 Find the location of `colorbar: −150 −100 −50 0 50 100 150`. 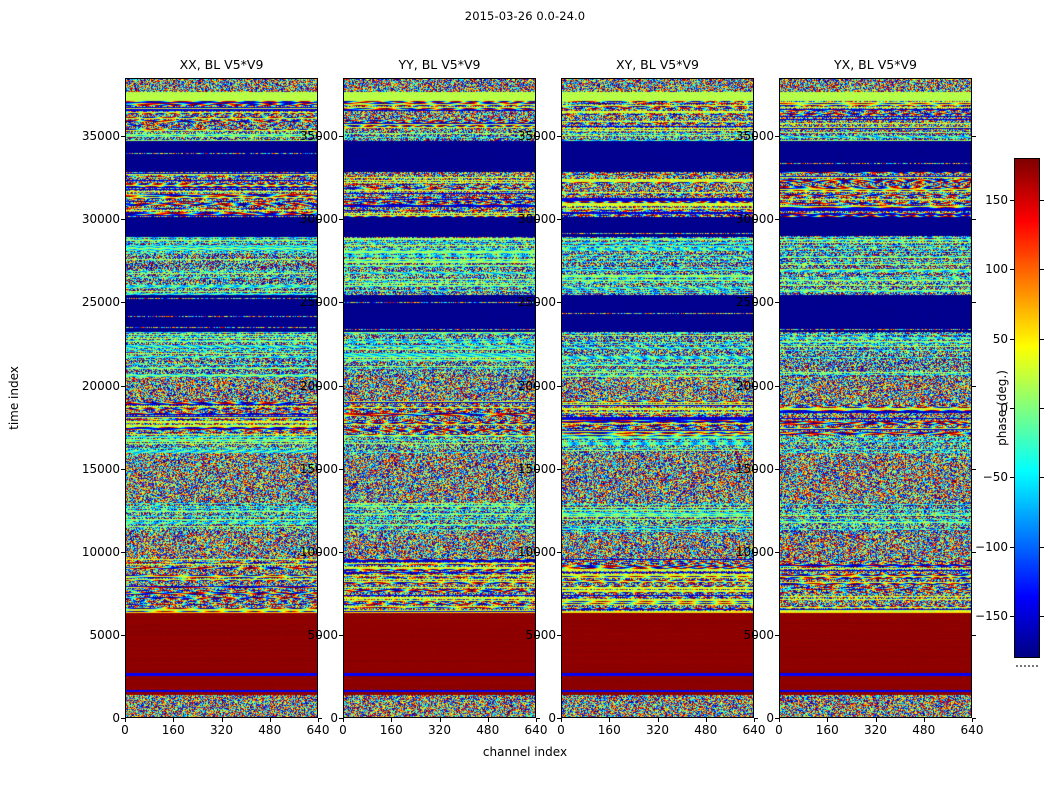

colorbar: −150 −100 −50 0 50 100 150 is located at coordinates (1009, 408).